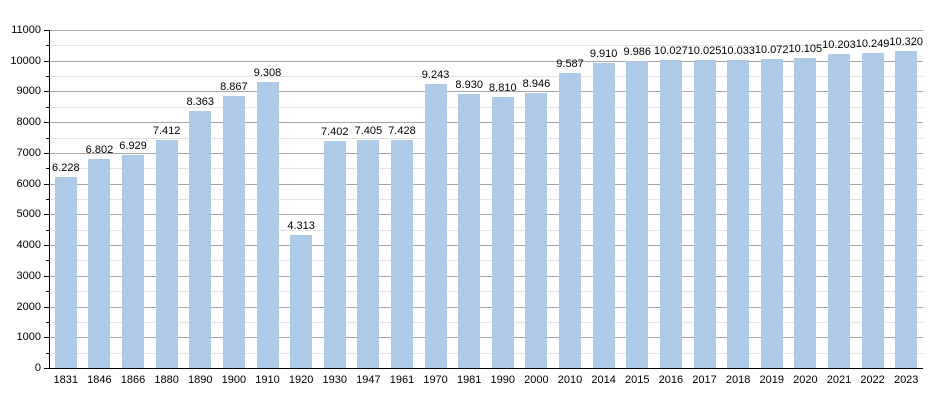 The width and height of the screenshot is (950, 400). Describe the element at coordinates (570, 64) in the screenshot. I see `bar-value-label: 9.587` at that location.